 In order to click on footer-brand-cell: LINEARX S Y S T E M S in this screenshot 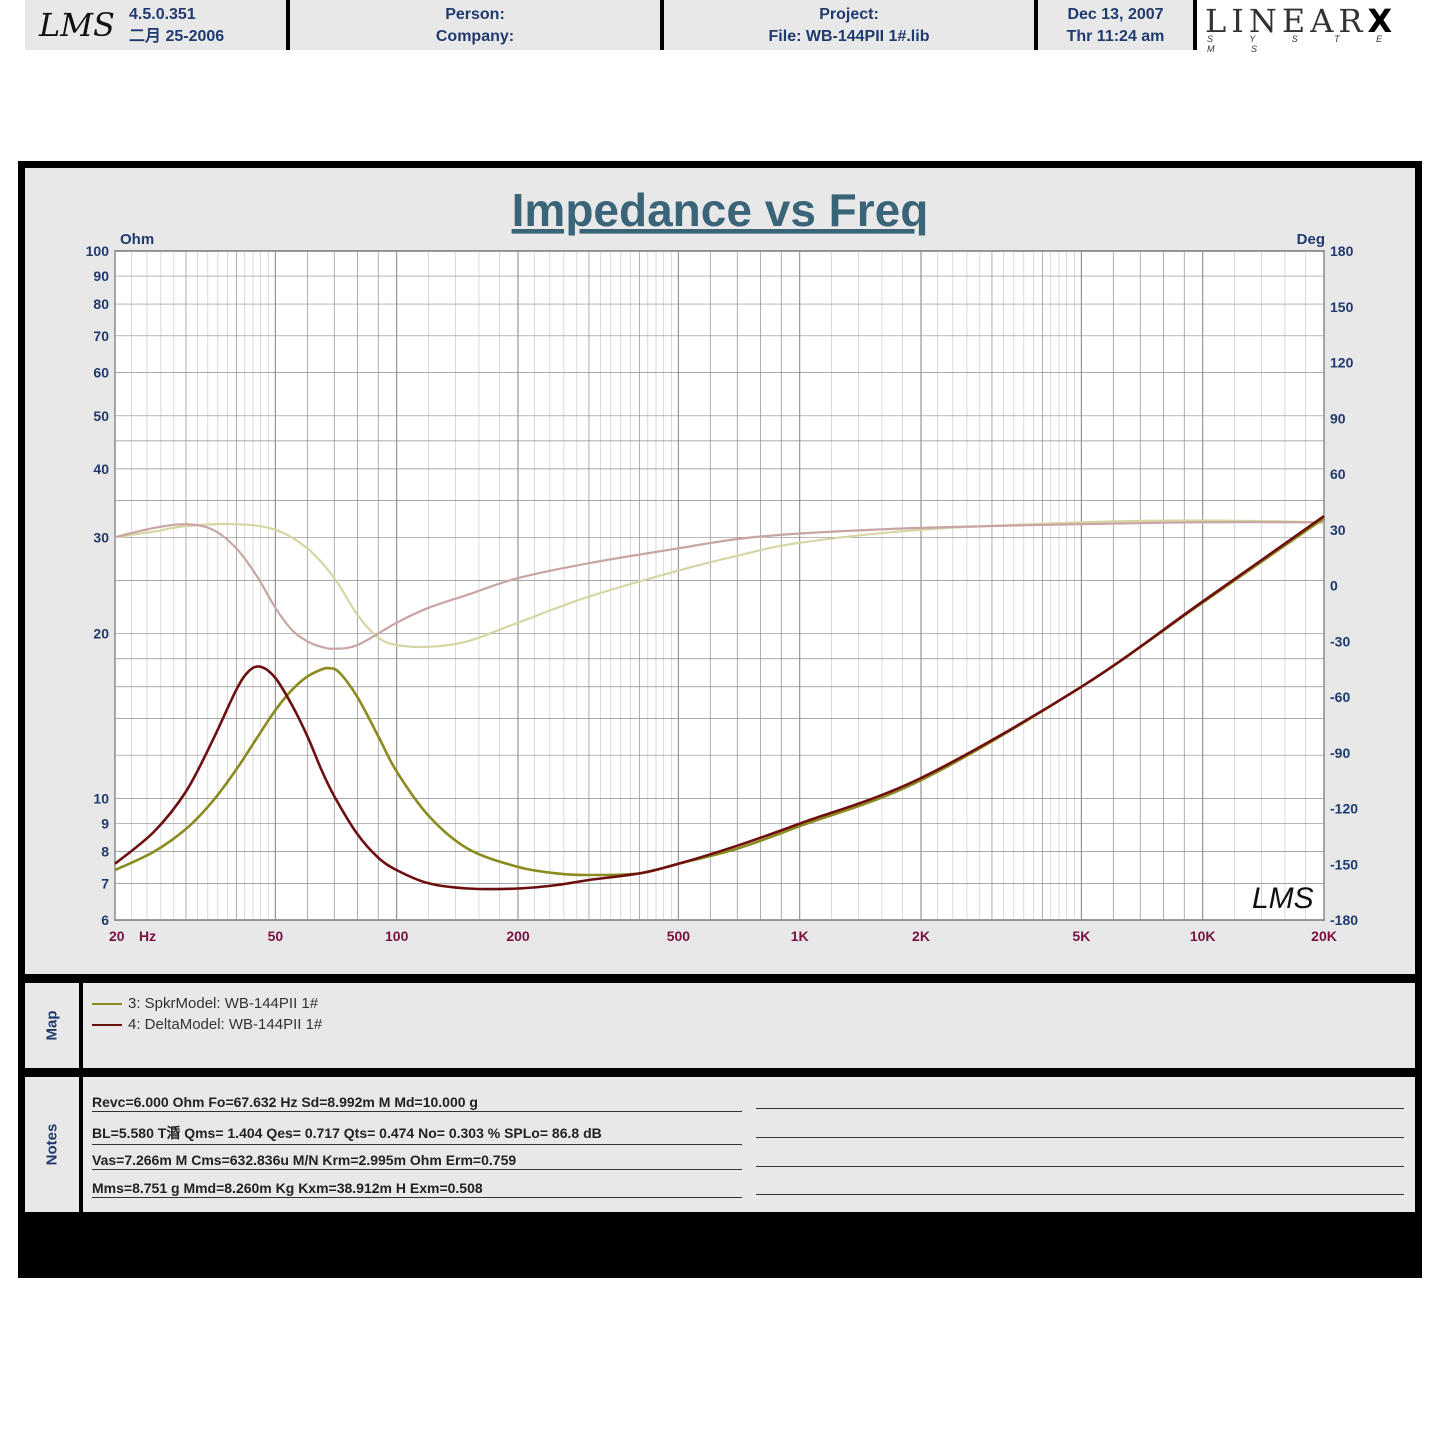, I will do `click(1306, 27)`.